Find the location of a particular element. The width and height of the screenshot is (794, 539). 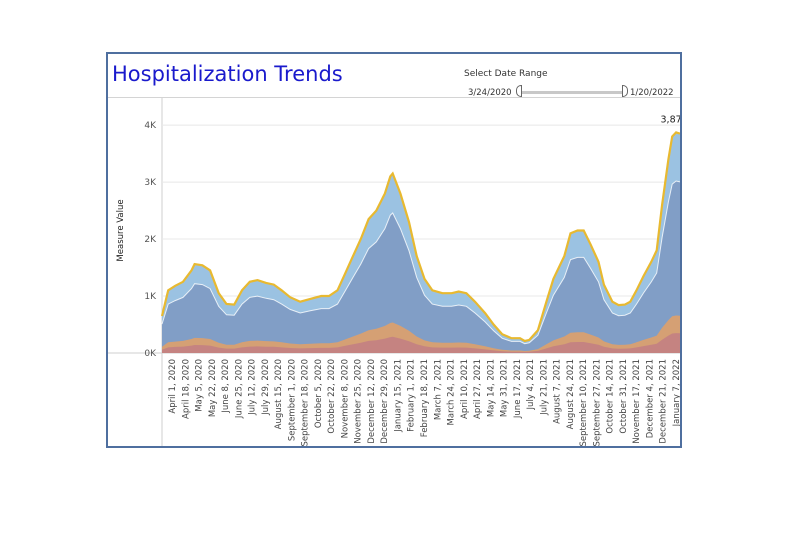

x-tick-label: September 18, 2020 is located at coordinates (306, 402).